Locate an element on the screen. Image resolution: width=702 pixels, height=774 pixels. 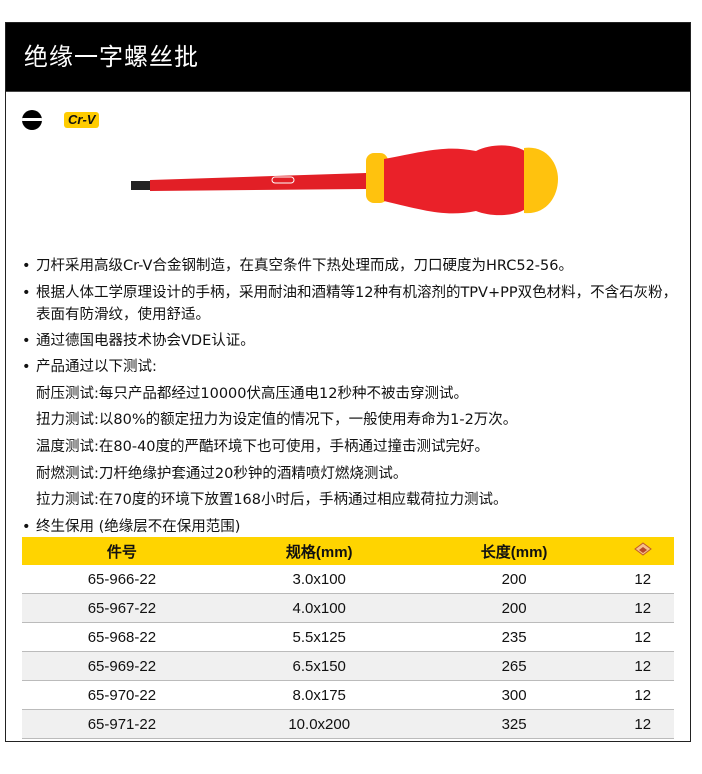
col-spec: 规格(mm) is located at coordinates (319, 551).